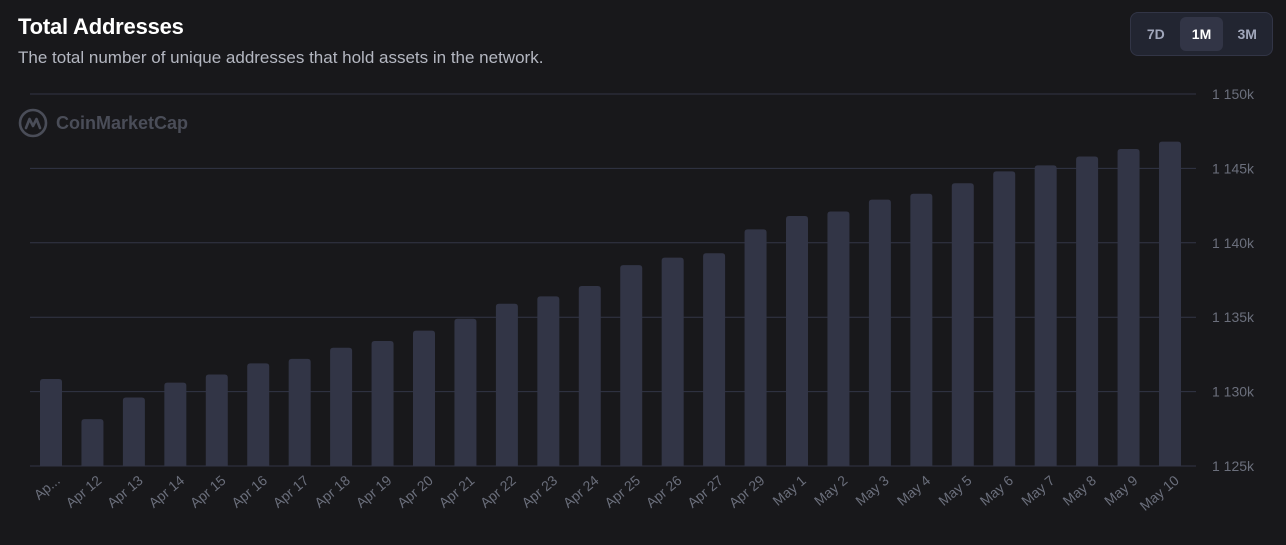  I want to click on watermark-text: CoinMarketCap, so click(122, 122).